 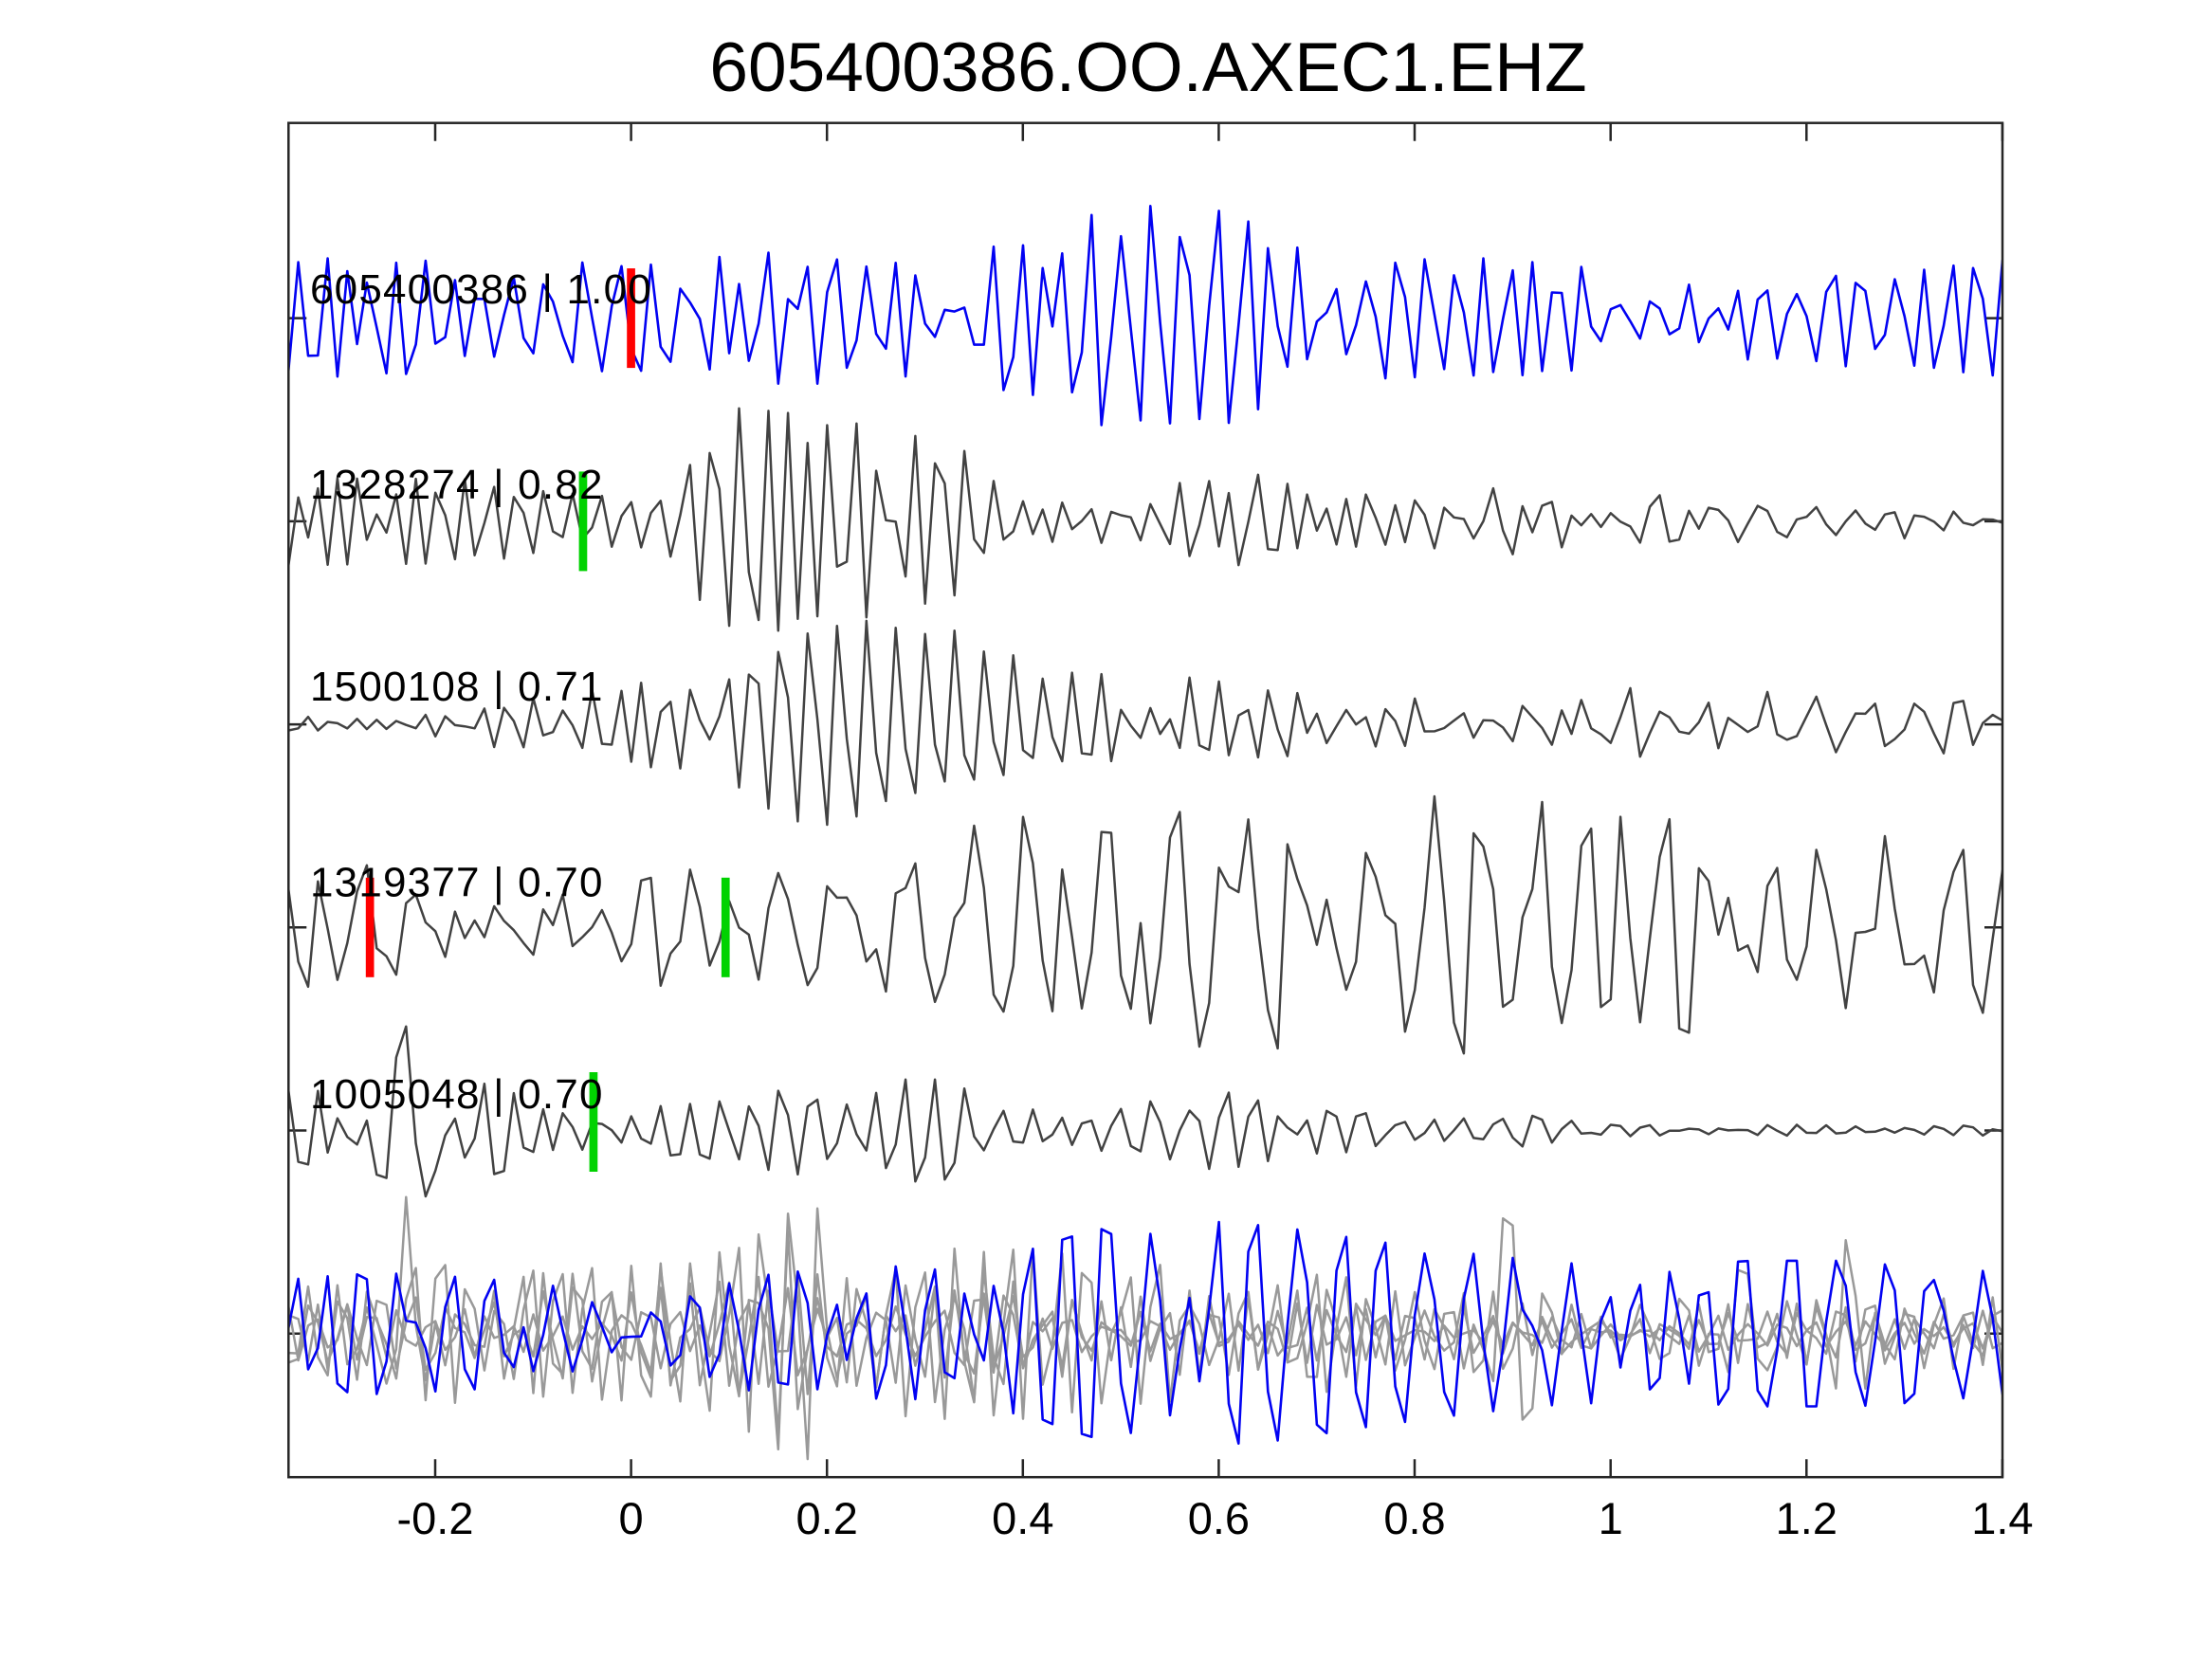 I want to click on svg-text: 0.8, so click(x=1414, y=1518).